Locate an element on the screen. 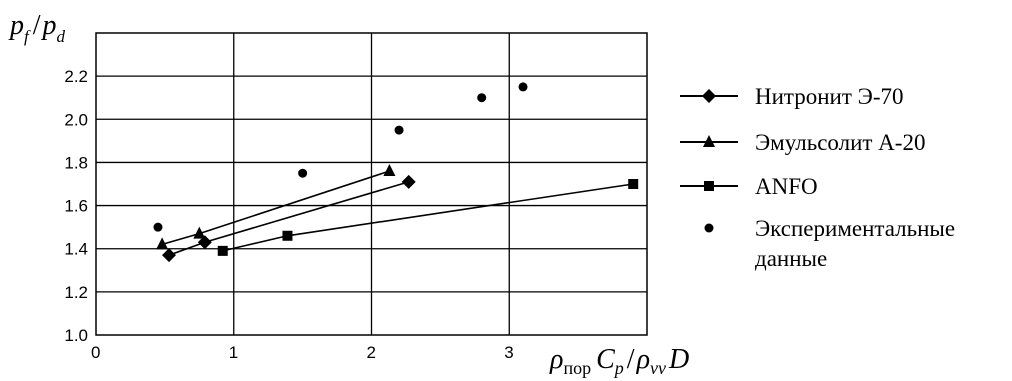 The width and height of the screenshot is (1012, 381). y-tick-label: 2.2 is located at coordinates (76, 76).